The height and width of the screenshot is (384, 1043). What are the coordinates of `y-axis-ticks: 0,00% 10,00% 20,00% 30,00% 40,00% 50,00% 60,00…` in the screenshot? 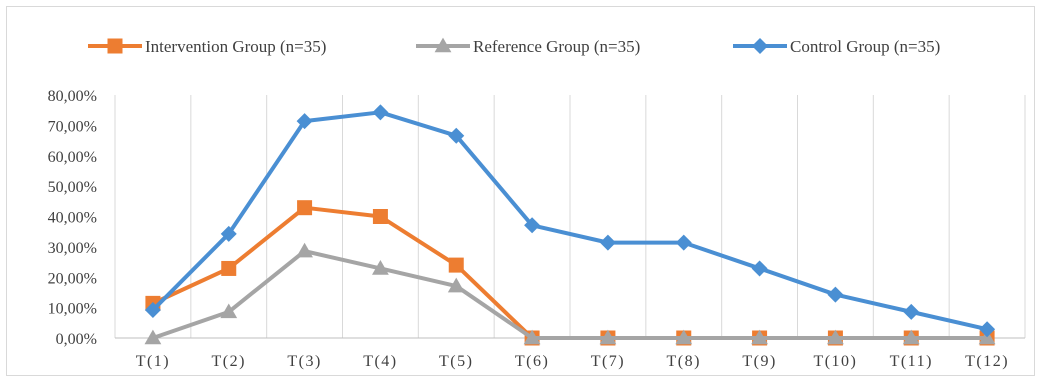 It's located at (72, 218).